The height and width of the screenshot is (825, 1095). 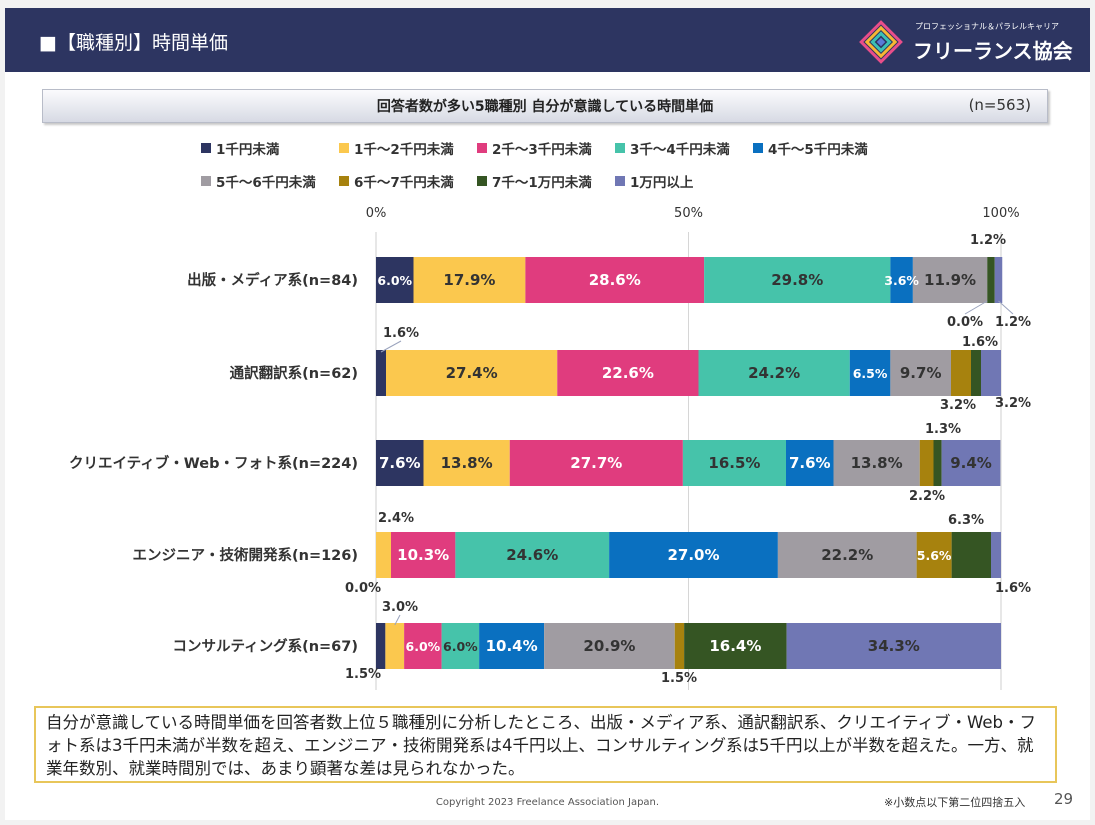 What do you see at coordinates (999, 105) in the screenshot?
I see `chart-sample-size: (n=563)` at bounding box center [999, 105].